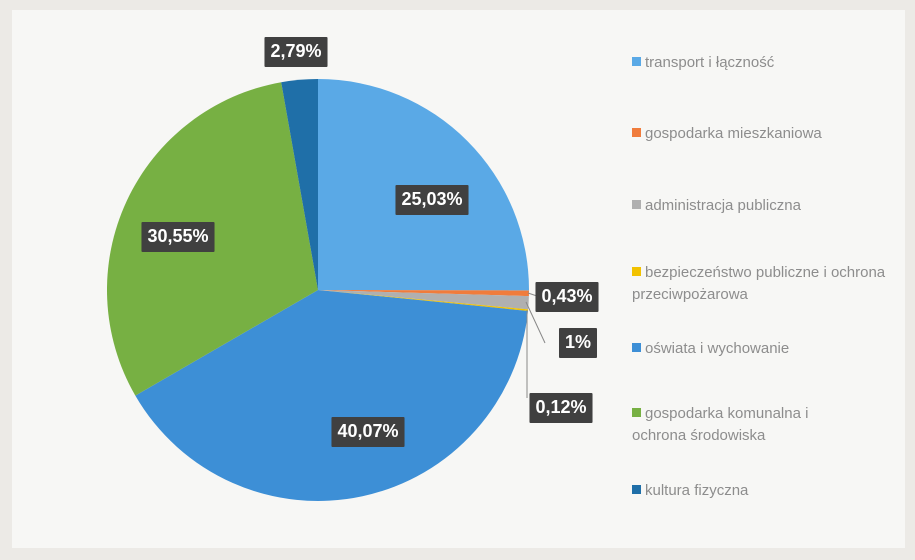  I want to click on data-label-group: 0,12%, so click(561, 408).